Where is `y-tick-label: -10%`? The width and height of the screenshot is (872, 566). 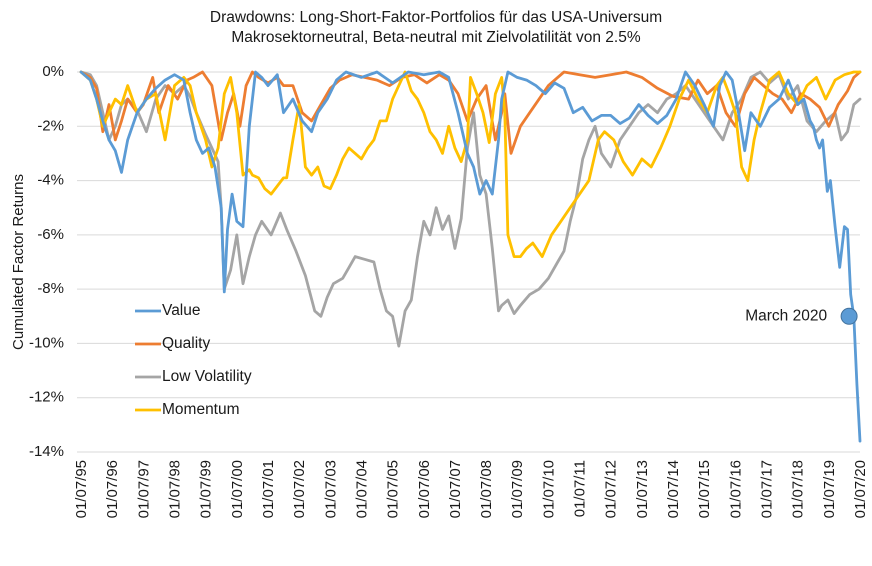 y-tick-label: -10% is located at coordinates (46, 342).